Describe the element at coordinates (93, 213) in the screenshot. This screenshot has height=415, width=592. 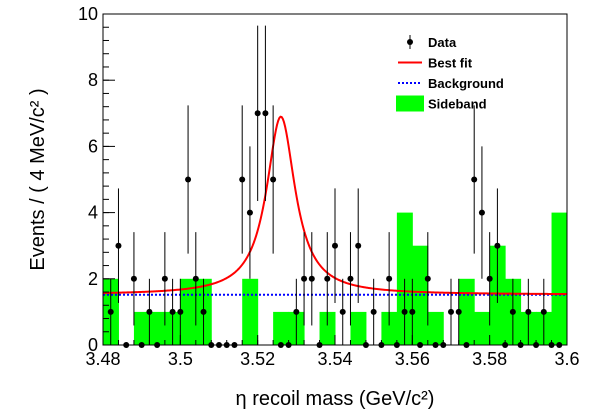
I see `y-tick-label: 4` at that location.